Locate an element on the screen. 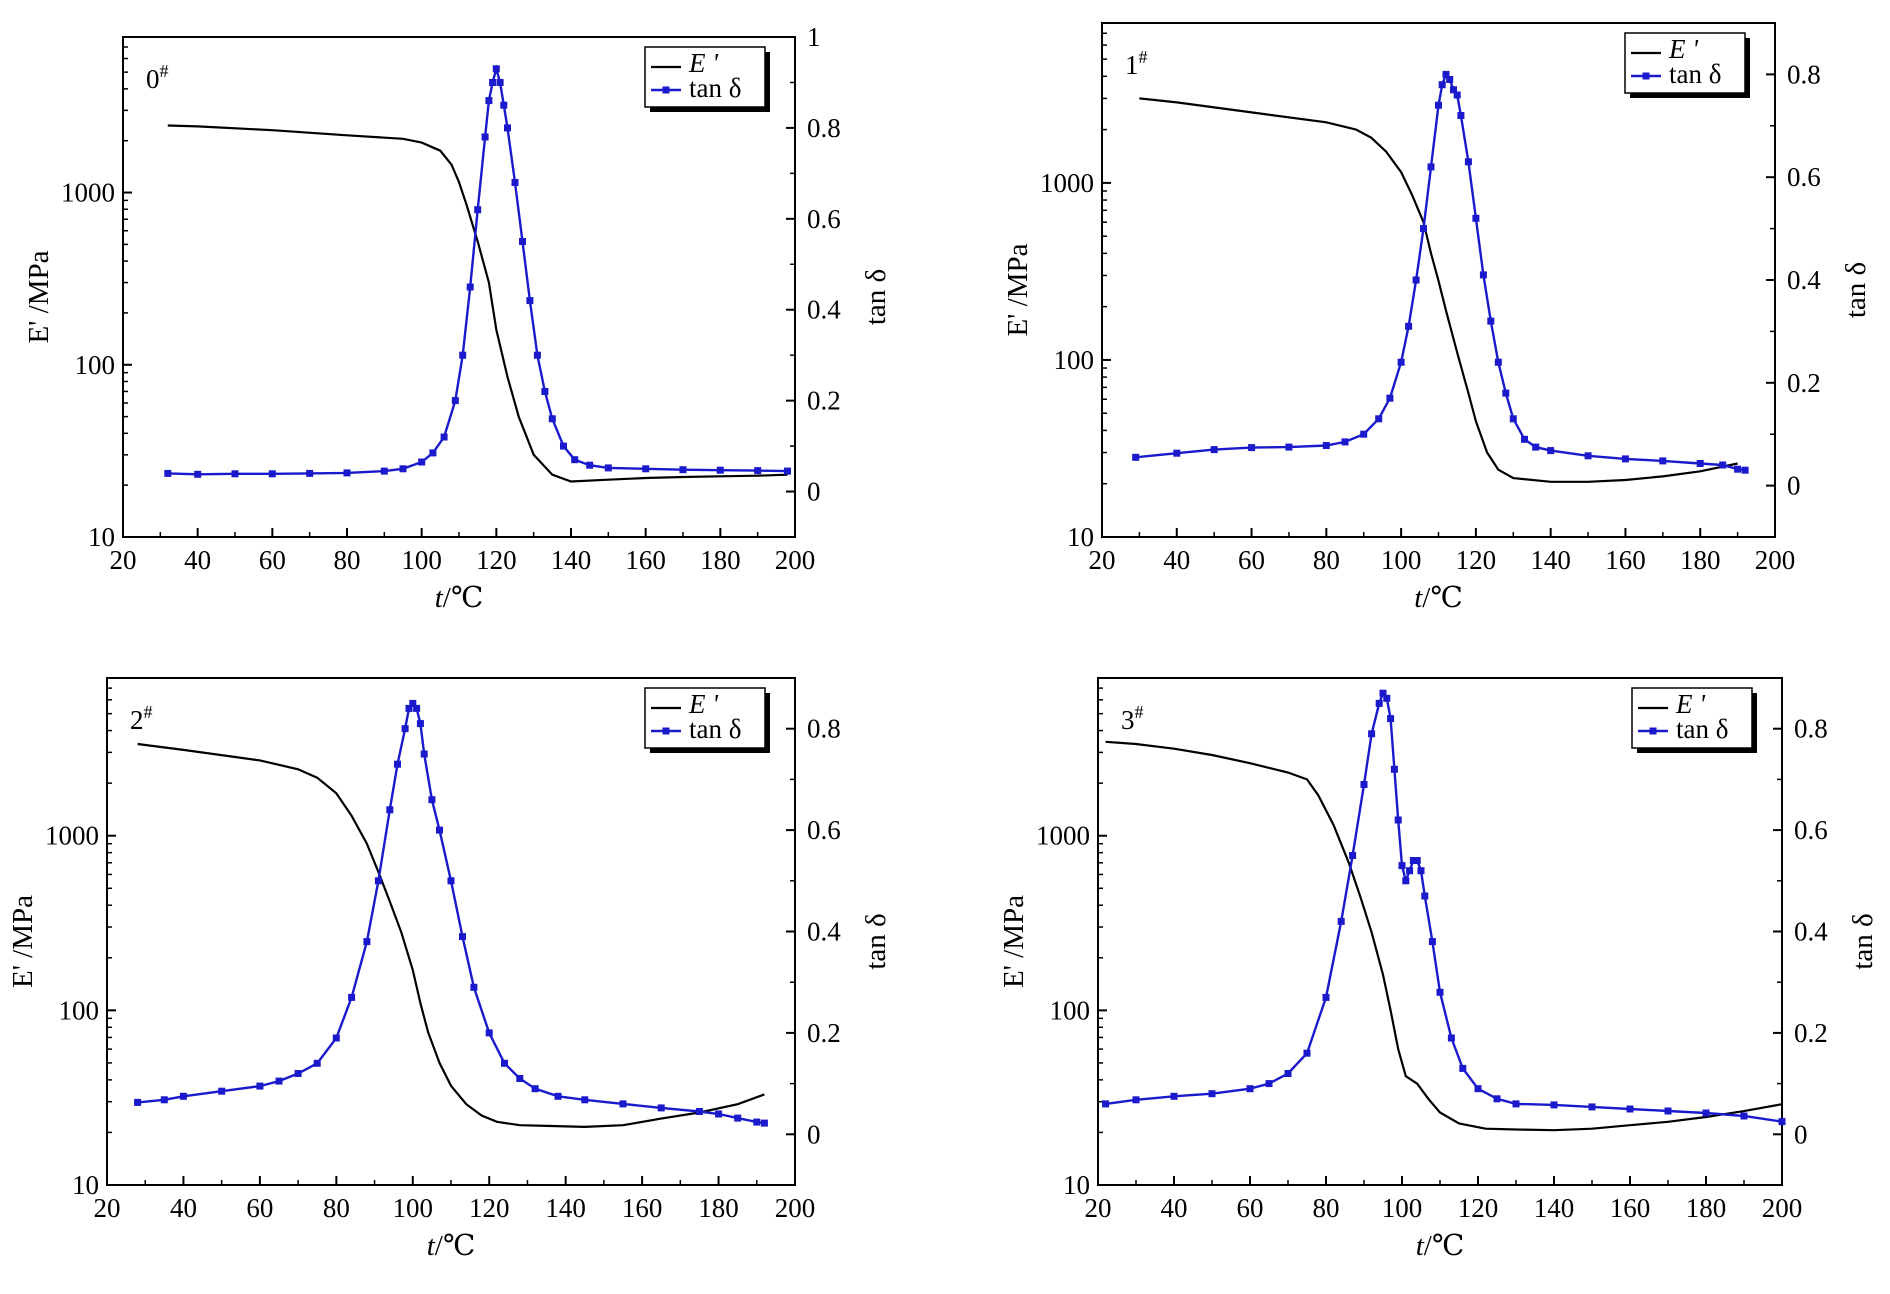 This screenshot has width=1890, height=1294. x-tick-label: 40 is located at coordinates (1174, 1208).